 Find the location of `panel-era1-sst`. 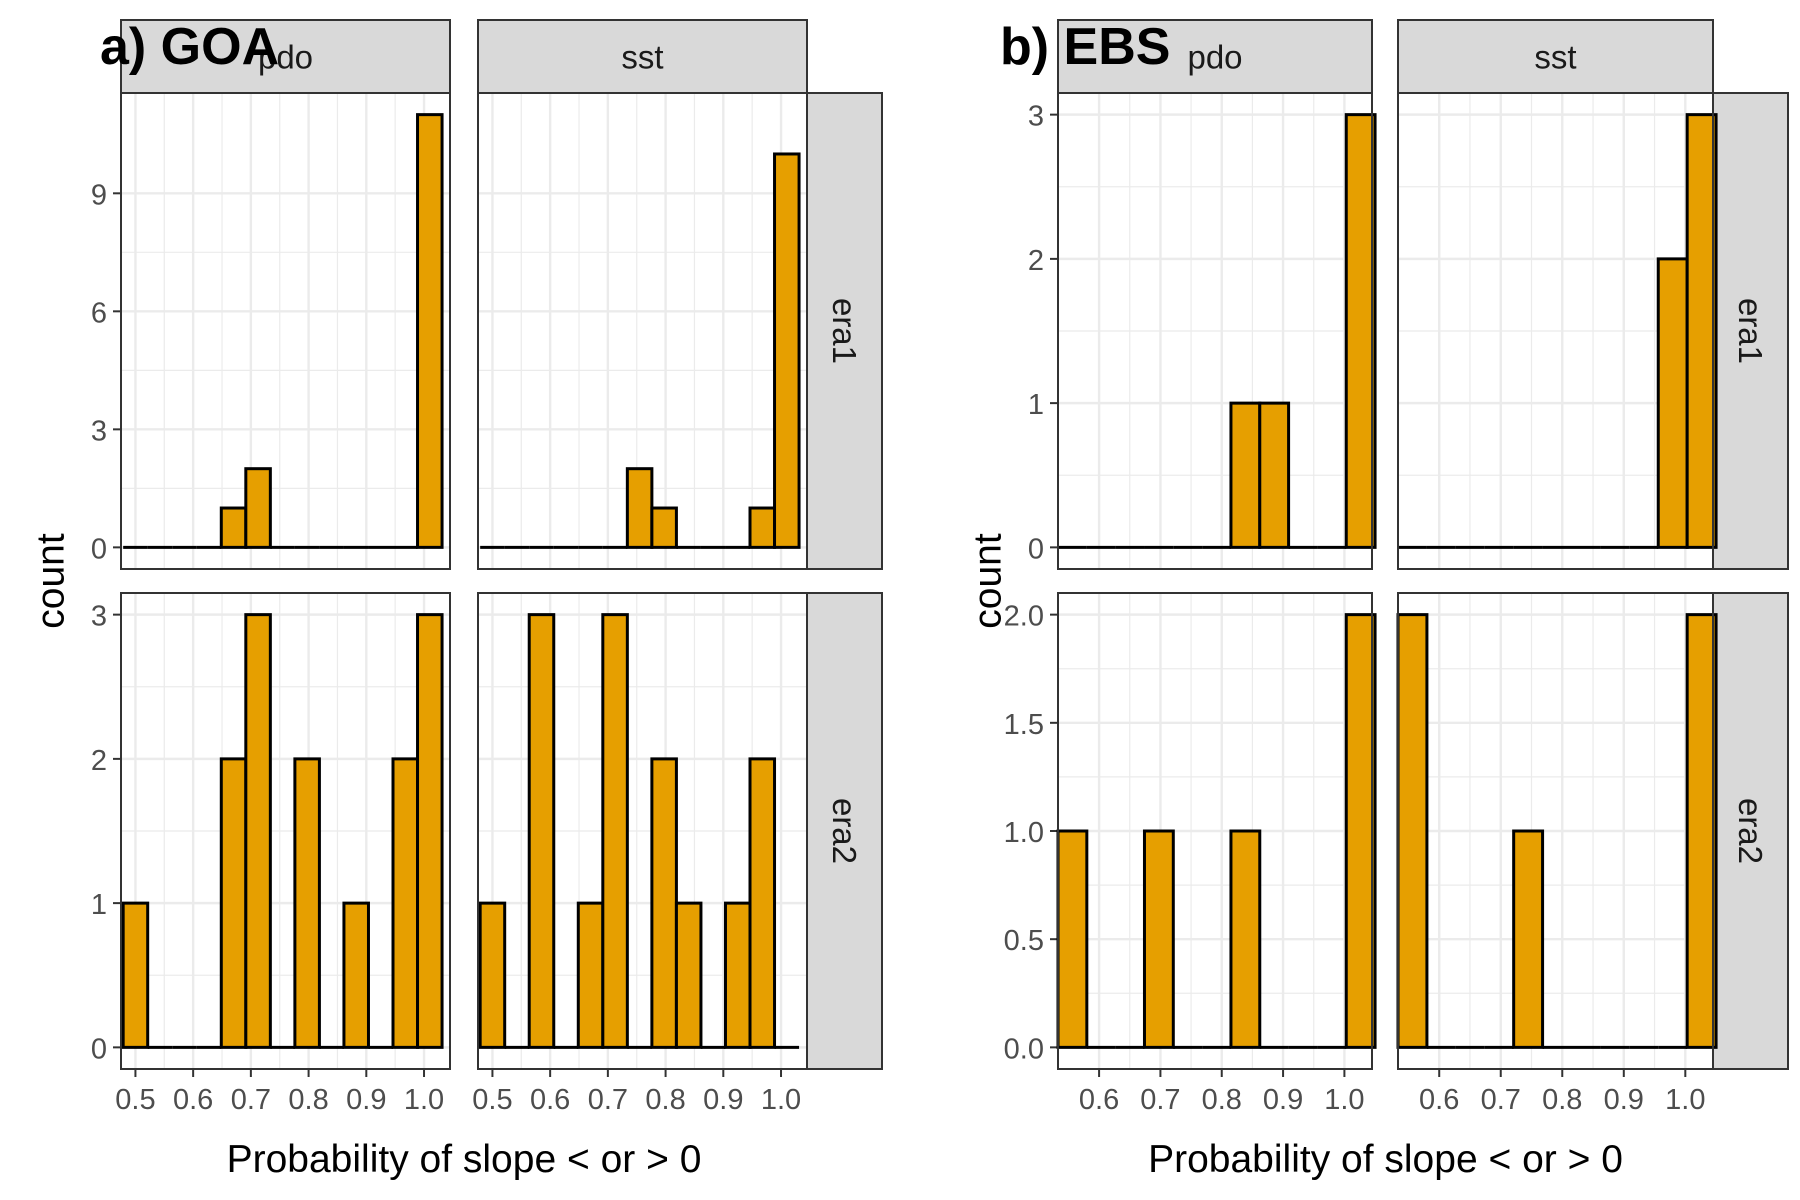

panel-era1-sst is located at coordinates (1557, 331).